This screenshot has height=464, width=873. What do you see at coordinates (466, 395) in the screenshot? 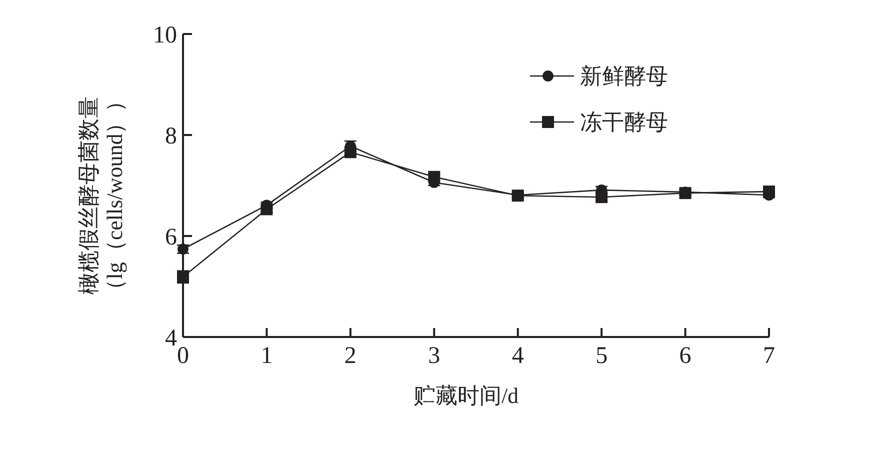
I see `x-axis-title: 贮藏时间/d` at bounding box center [466, 395].